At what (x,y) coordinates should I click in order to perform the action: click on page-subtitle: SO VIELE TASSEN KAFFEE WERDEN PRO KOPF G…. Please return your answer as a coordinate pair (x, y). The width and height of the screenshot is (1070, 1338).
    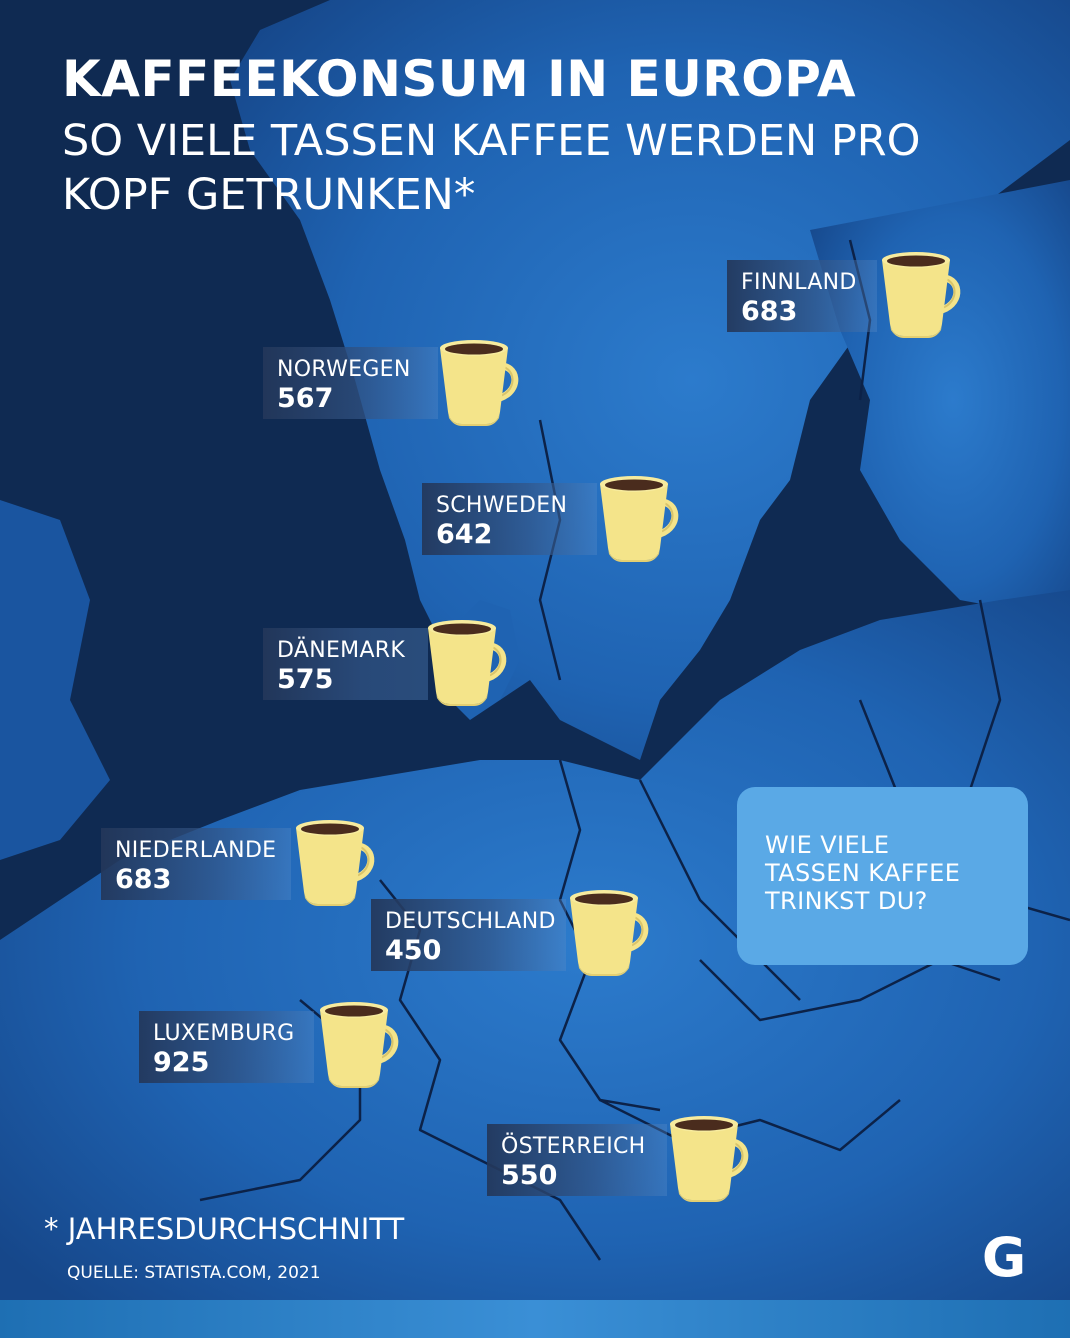
    Looking at the image, I should click on (491, 168).